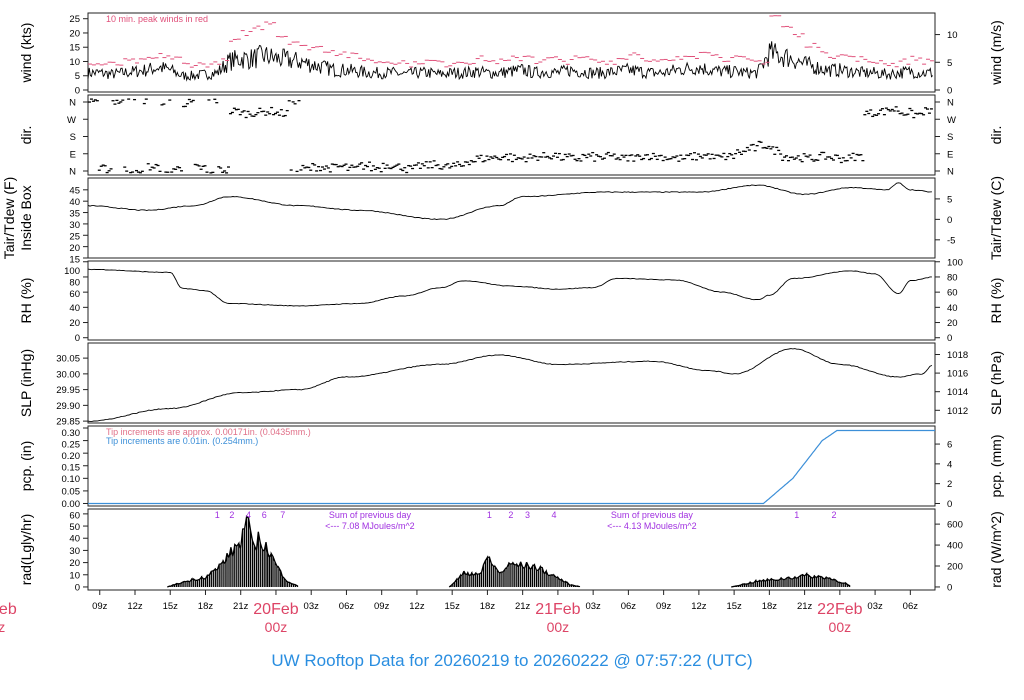  What do you see at coordinates (996, 135) in the screenshot?
I see `y-axis-label-right: dir.` at bounding box center [996, 135].